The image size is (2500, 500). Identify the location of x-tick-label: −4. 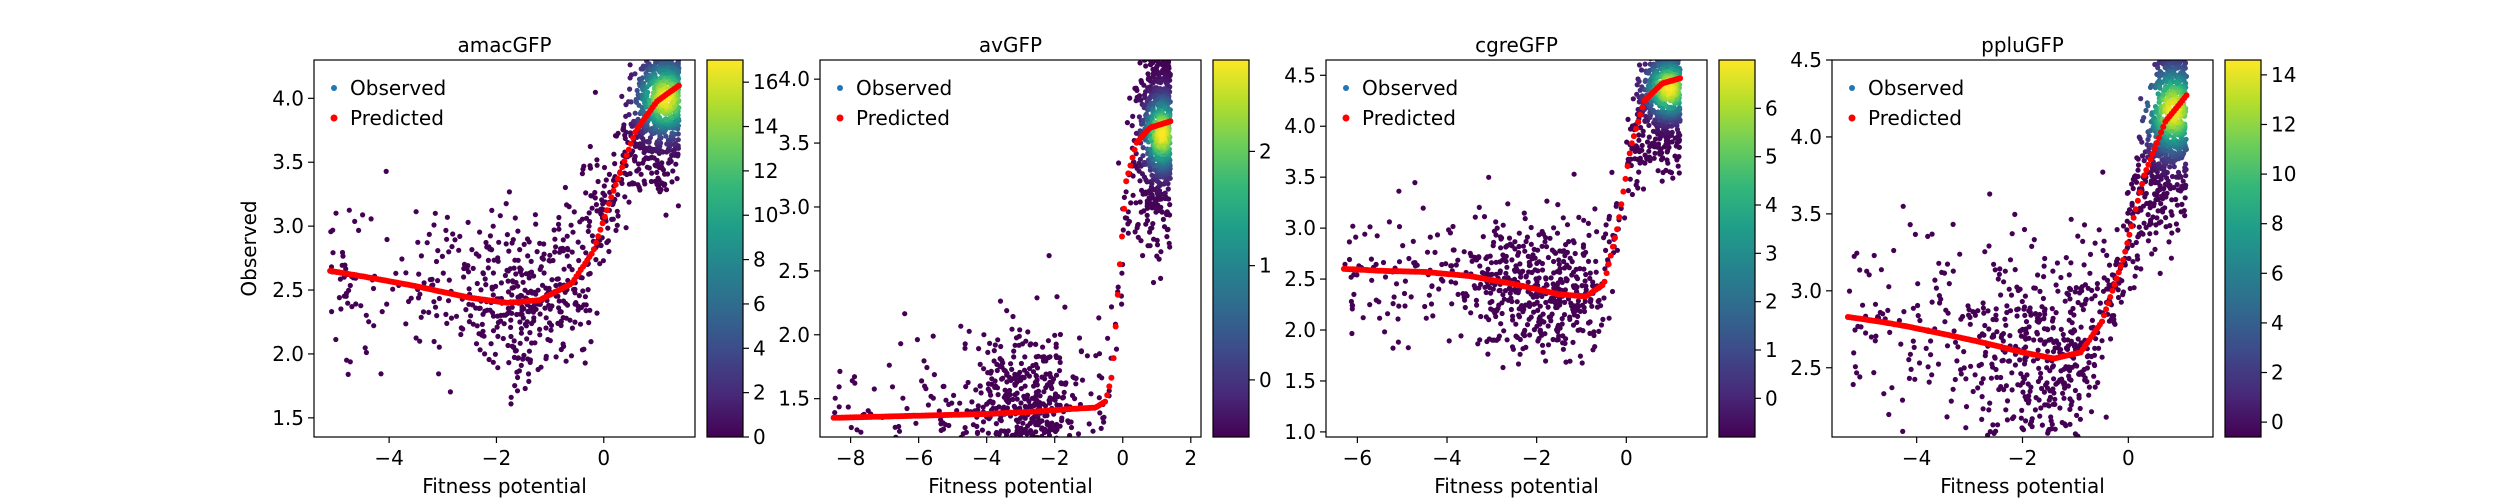
(986, 458).